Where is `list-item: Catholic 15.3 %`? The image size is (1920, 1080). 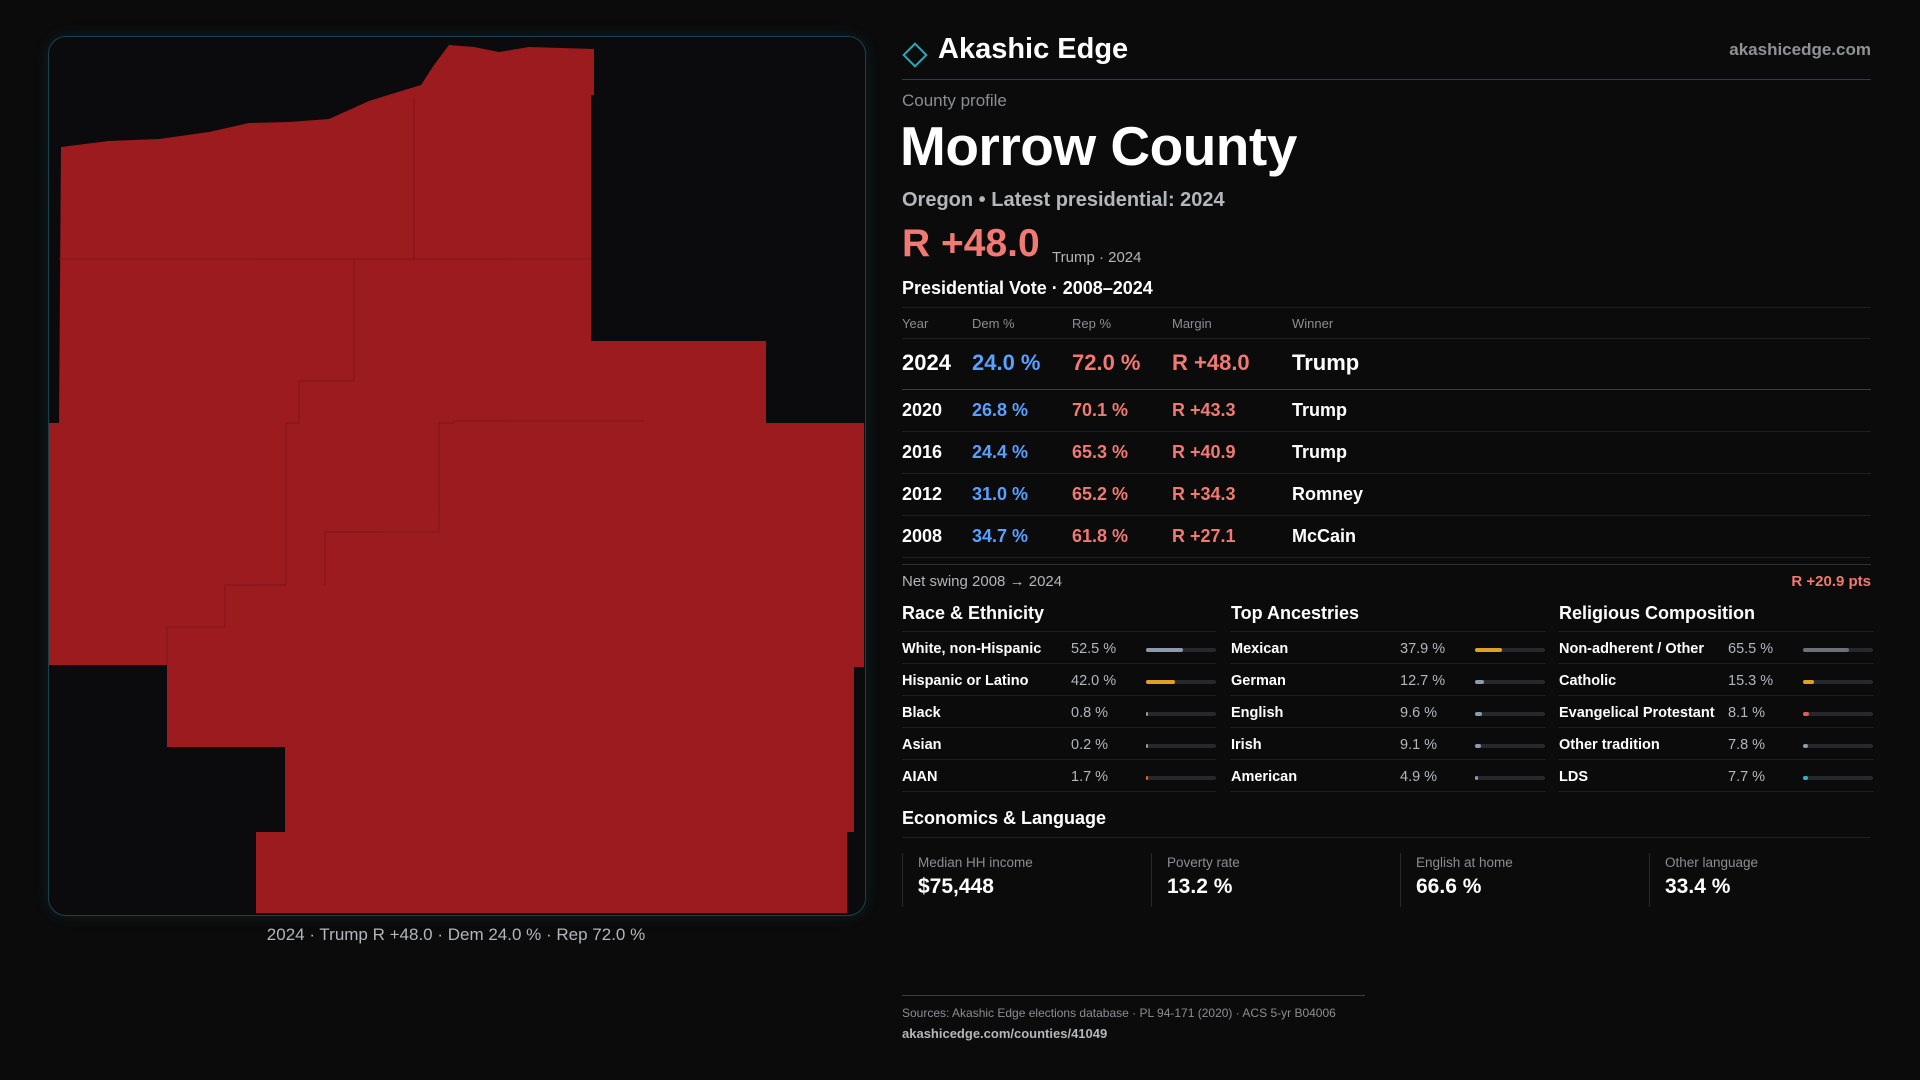 list-item: Catholic 15.3 % is located at coordinates (1716, 680).